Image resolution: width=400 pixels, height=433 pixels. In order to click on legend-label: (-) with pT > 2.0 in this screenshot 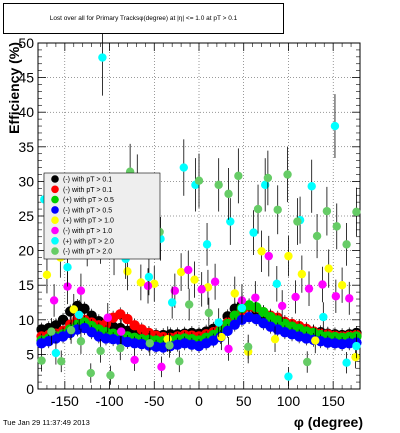, I will do `click(87, 252)`.